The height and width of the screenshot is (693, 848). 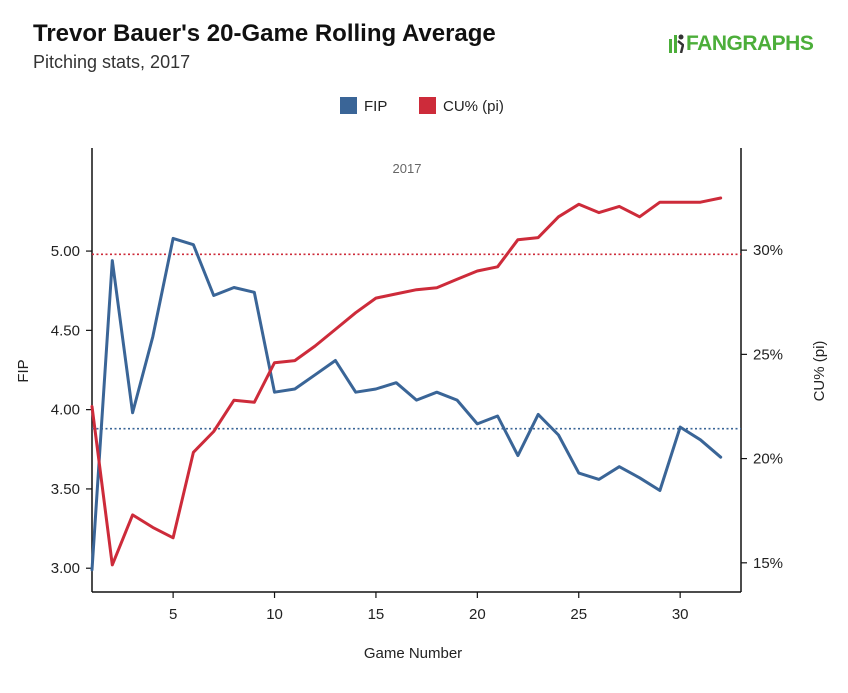 What do you see at coordinates (768, 563) in the screenshot?
I see `right-tick-label-0: 15%` at bounding box center [768, 563].